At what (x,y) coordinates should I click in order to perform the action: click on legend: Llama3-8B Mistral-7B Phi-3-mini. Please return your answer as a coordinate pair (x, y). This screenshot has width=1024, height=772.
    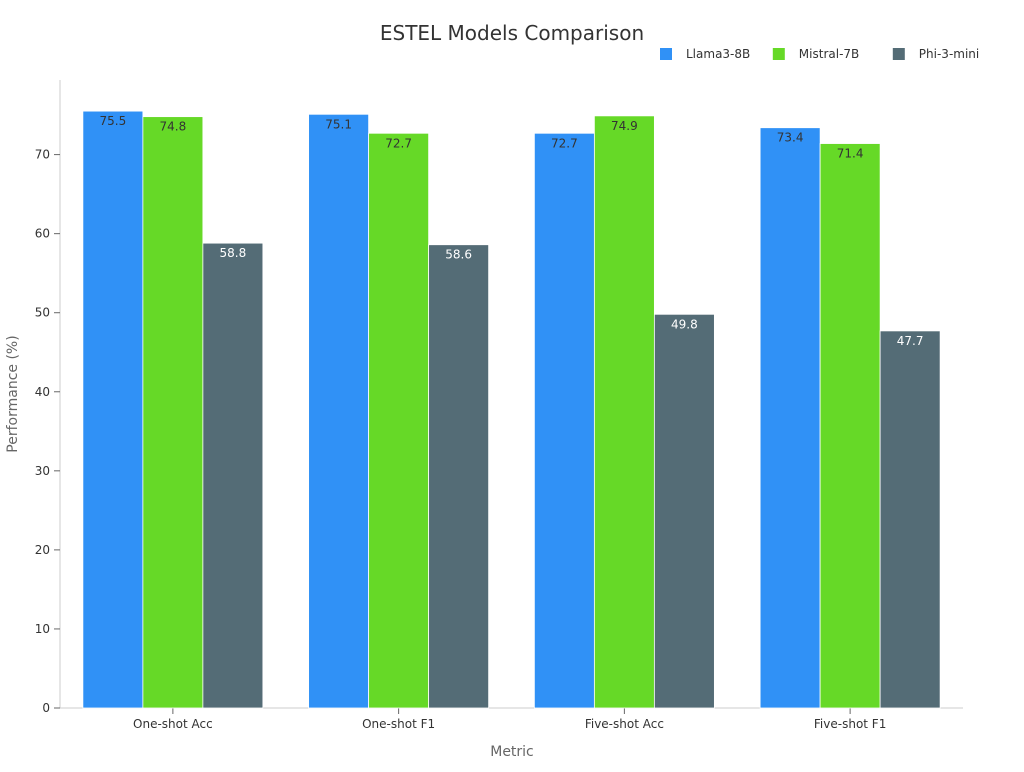
    Looking at the image, I should click on (819, 54).